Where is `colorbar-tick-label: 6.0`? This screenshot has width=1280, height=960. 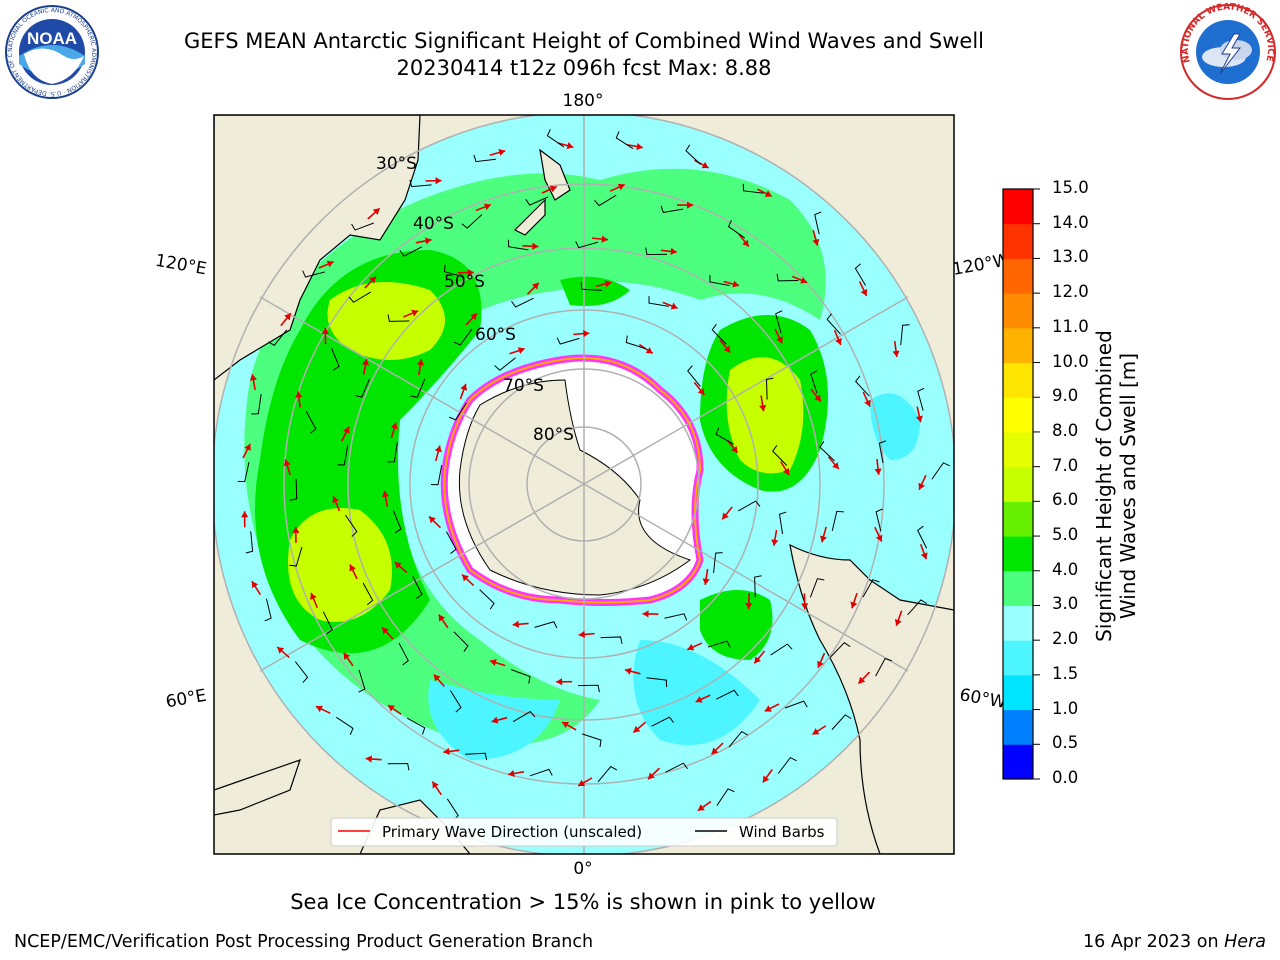 colorbar-tick-label: 6.0 is located at coordinates (1065, 500).